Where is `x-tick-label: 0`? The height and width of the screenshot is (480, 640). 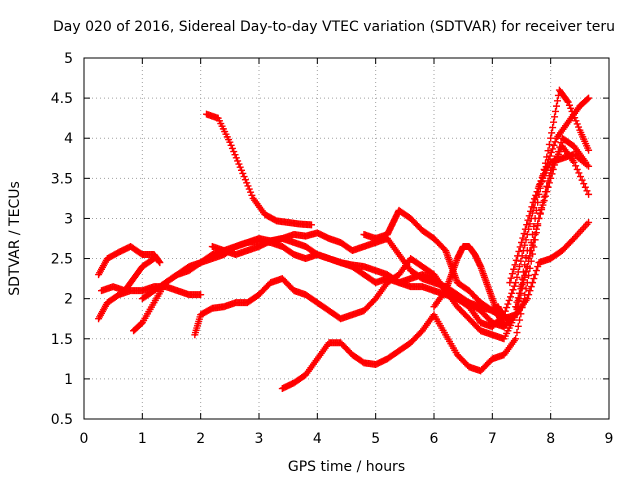
x-tick-label: 0 is located at coordinates (84, 439).